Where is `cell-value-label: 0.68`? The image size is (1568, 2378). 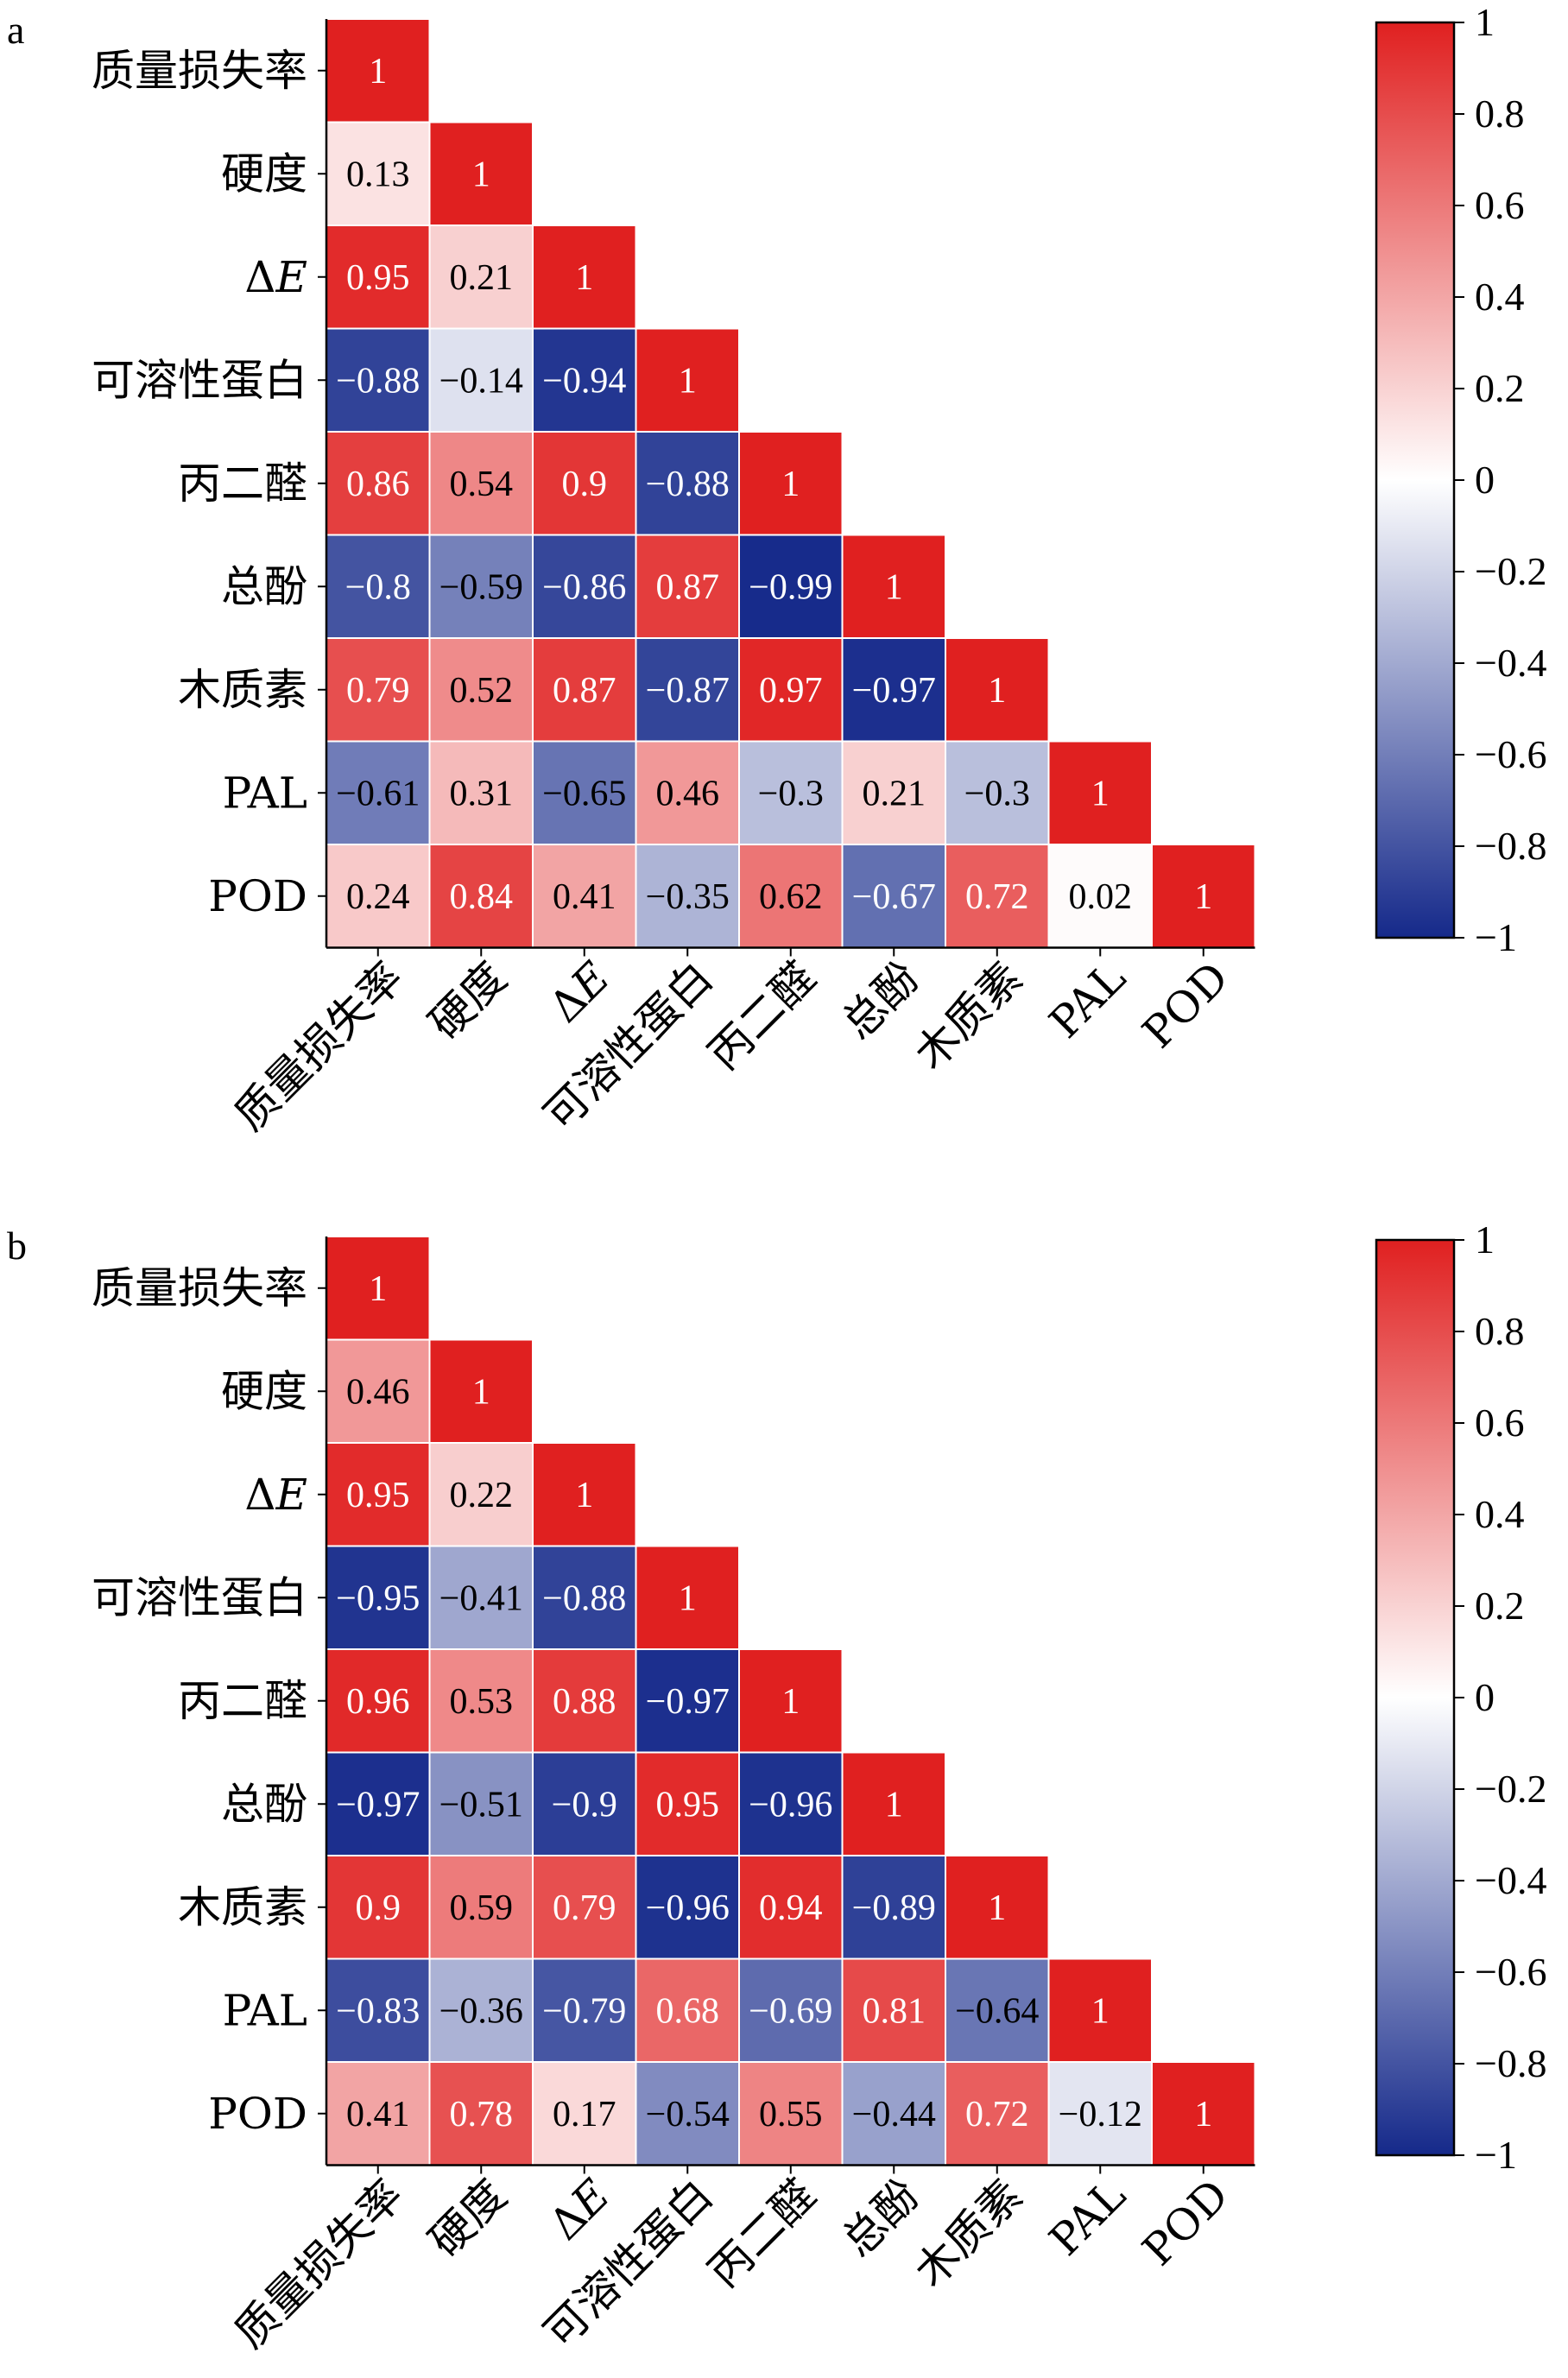
cell-value-label: 0.68 is located at coordinates (688, 2011).